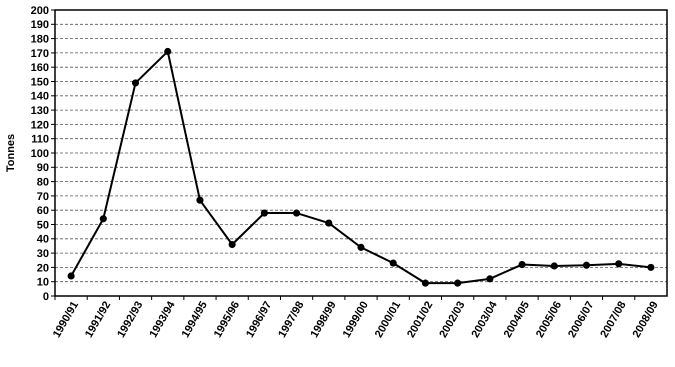 Image resolution: width=675 pixels, height=367 pixels. I want to click on y-tick-label: 70, so click(42, 196).